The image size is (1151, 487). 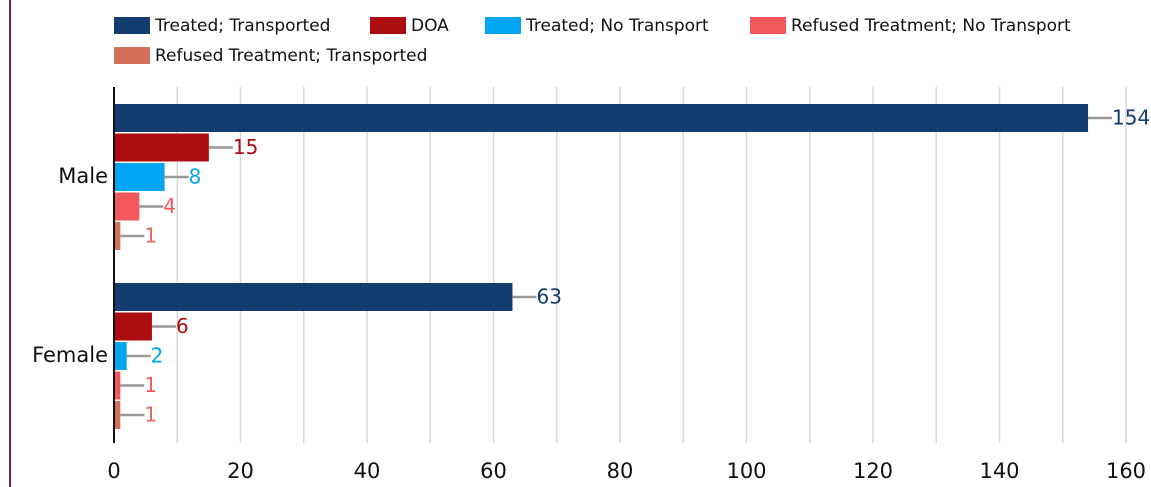 I want to click on y-tick-label: Female, so click(x=70, y=355).